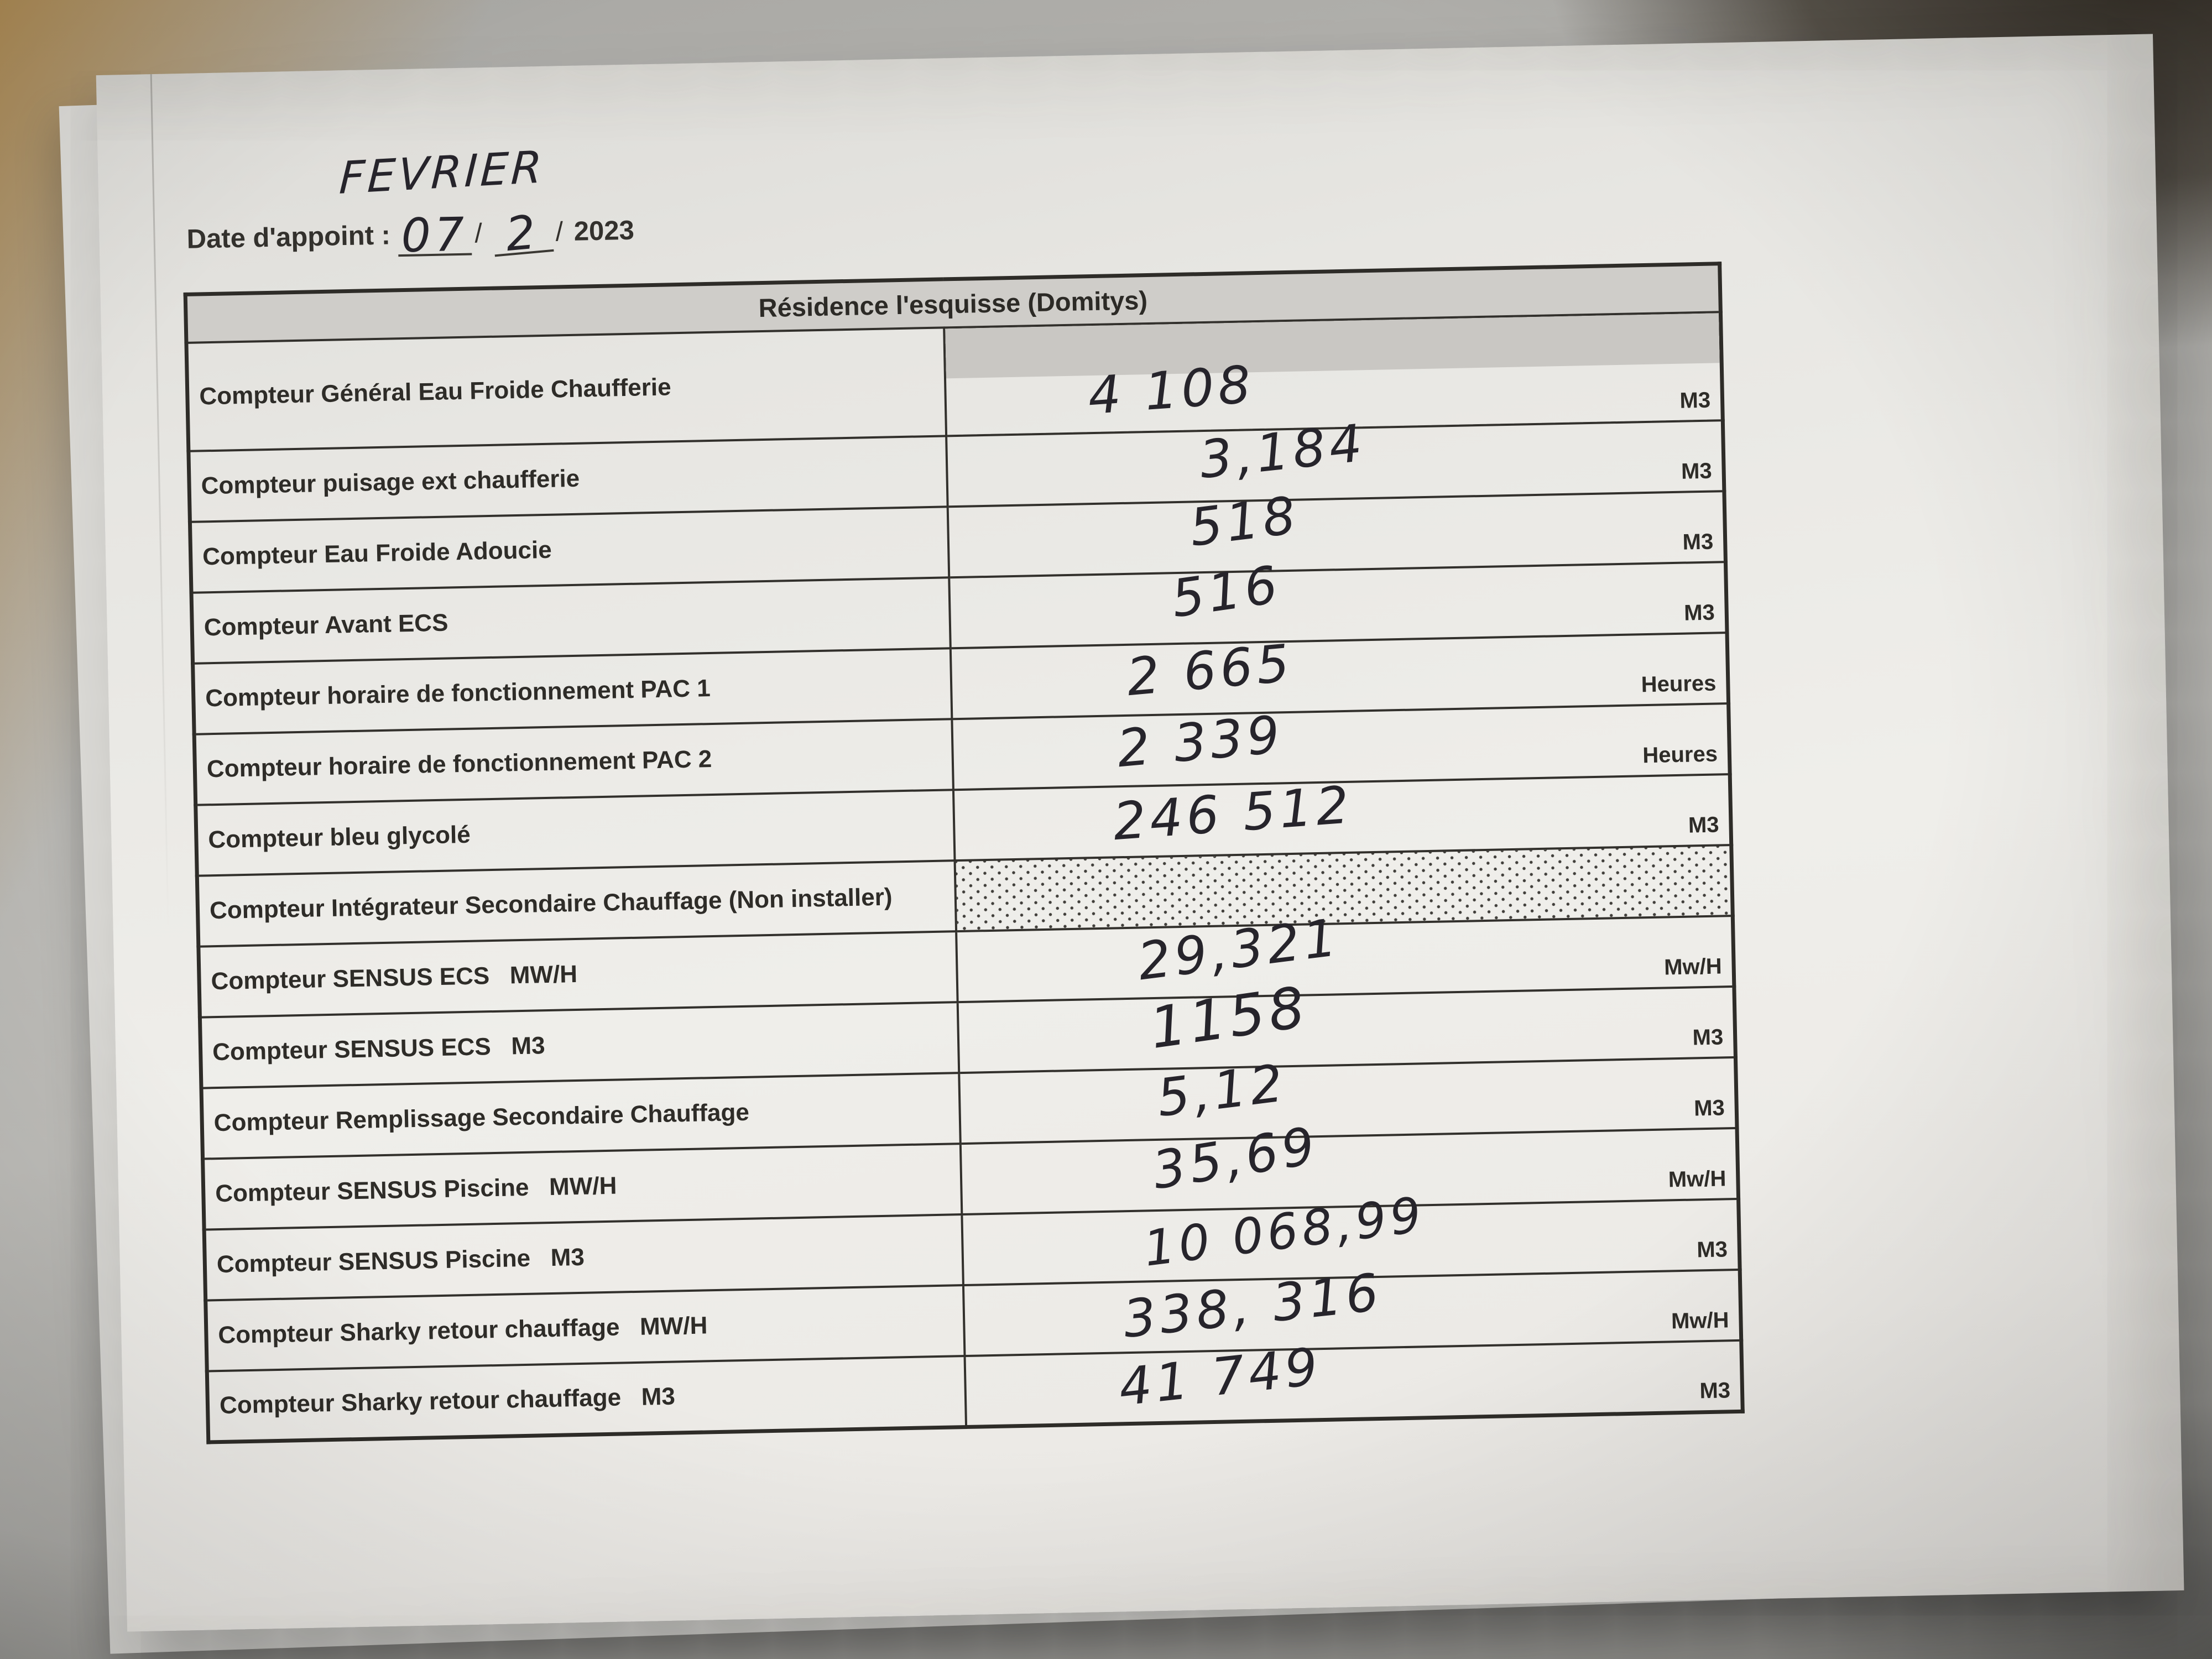 This screenshot has width=2212, height=1659. What do you see at coordinates (566, 389) in the screenshot?
I see `meter-label: Compteur Général Eau Froide Chaufferie` at bounding box center [566, 389].